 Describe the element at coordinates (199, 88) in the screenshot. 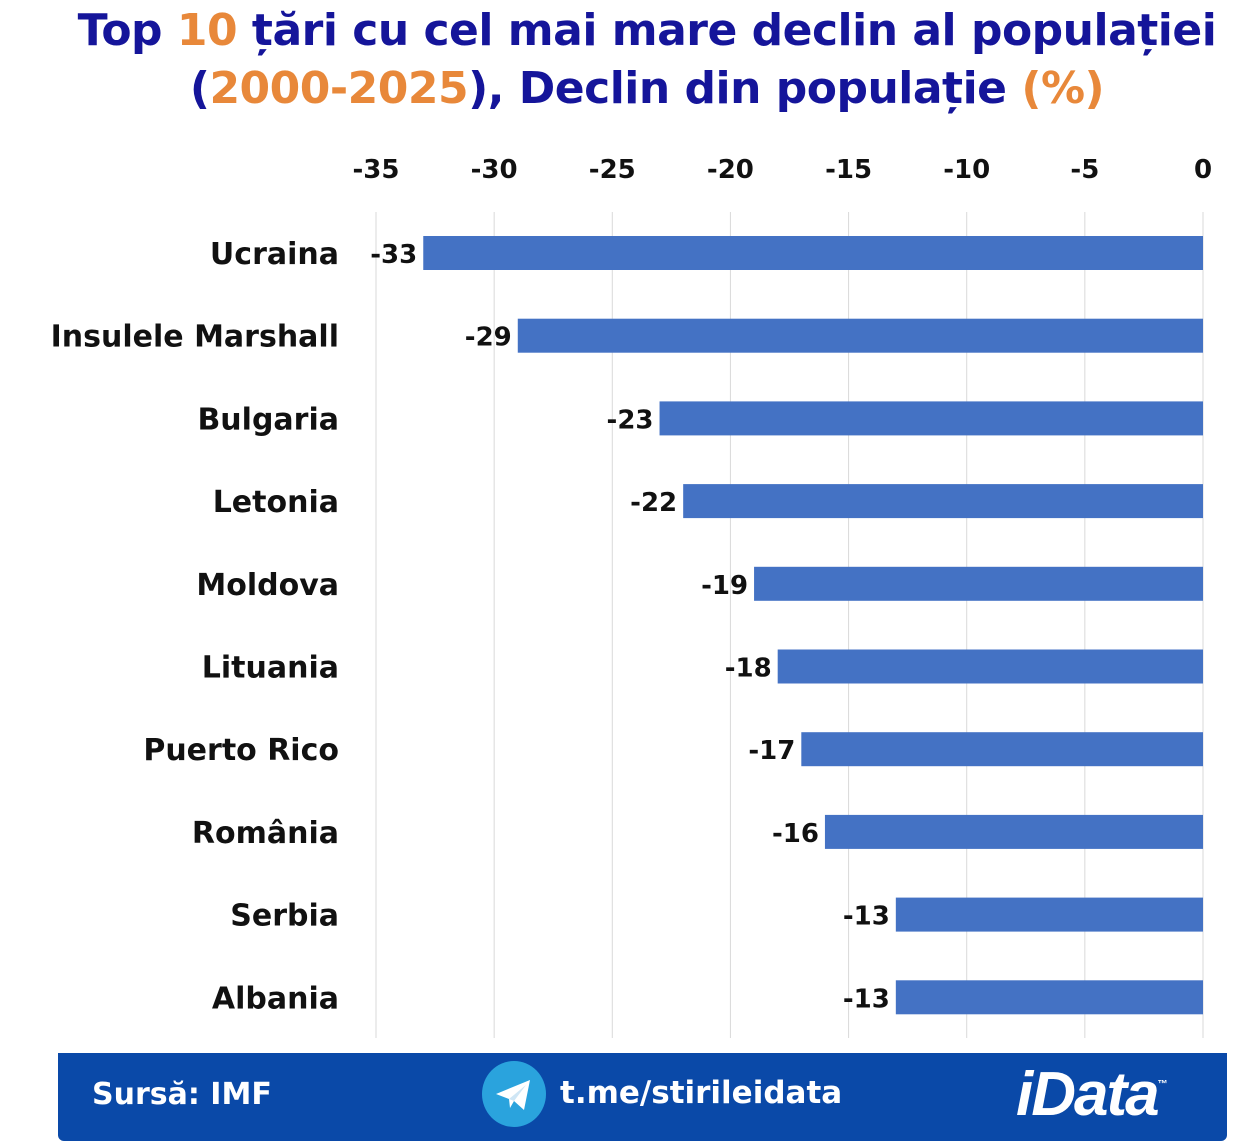

I see `title-text: (` at that location.